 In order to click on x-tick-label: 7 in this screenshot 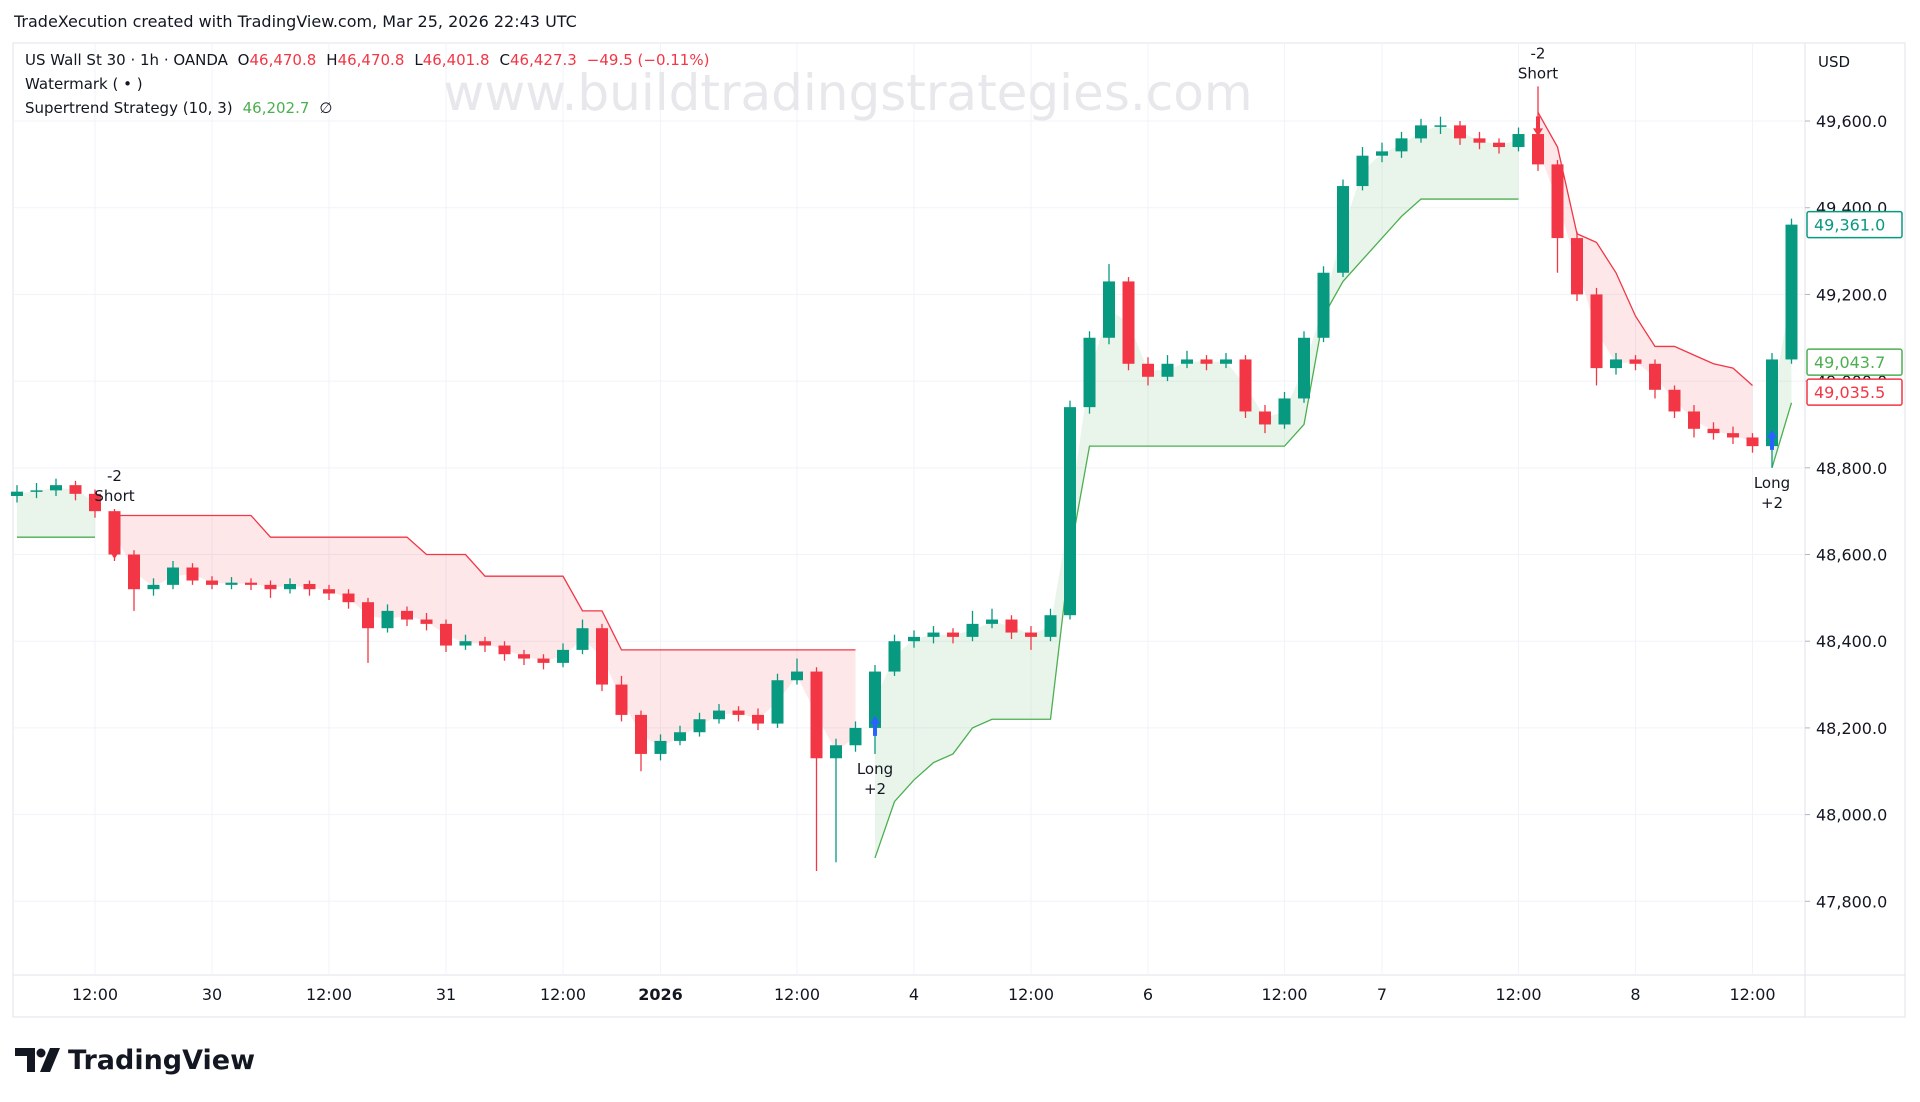, I will do `click(1382, 994)`.